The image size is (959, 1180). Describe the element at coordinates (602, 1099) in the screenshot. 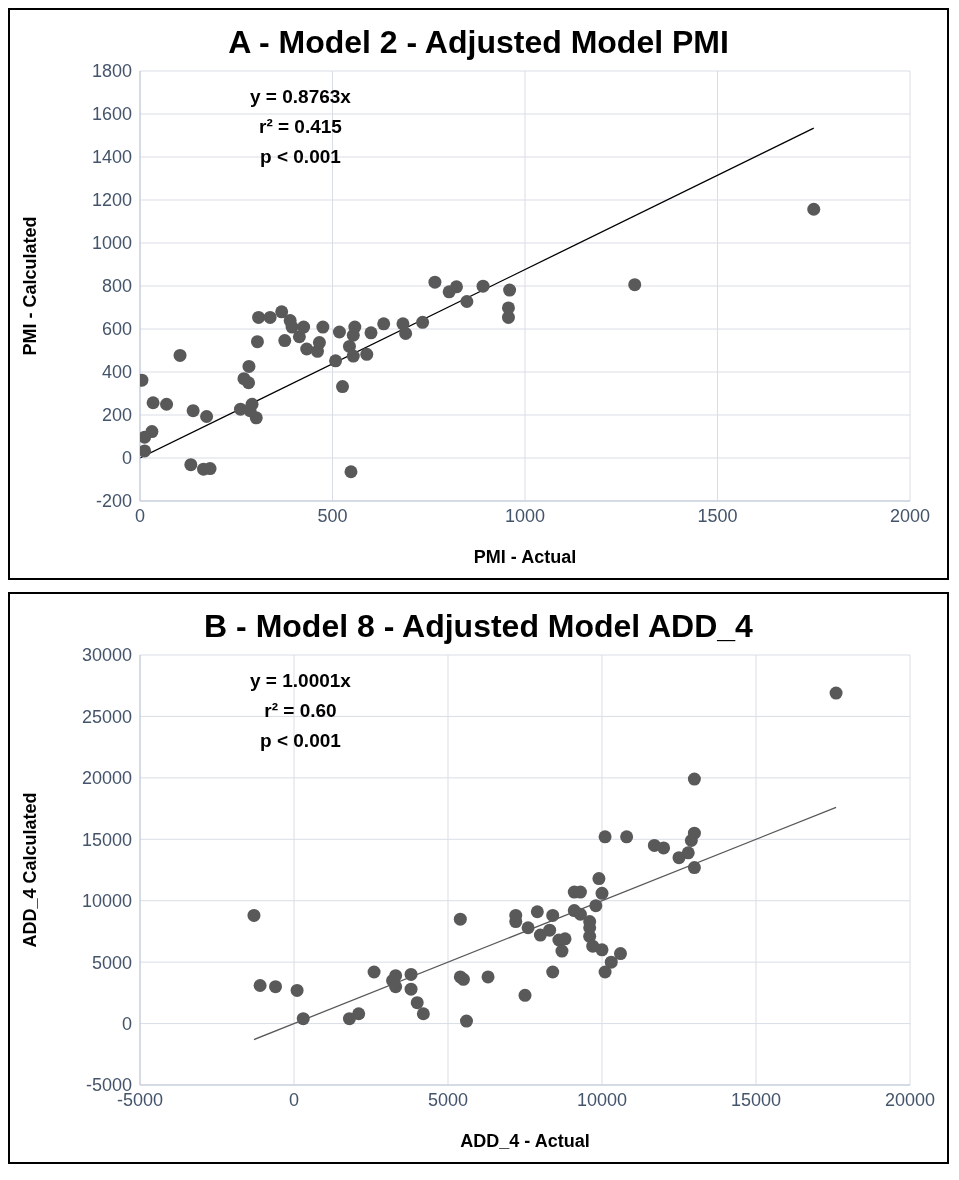

I see `x-tick-label: 10000` at that location.